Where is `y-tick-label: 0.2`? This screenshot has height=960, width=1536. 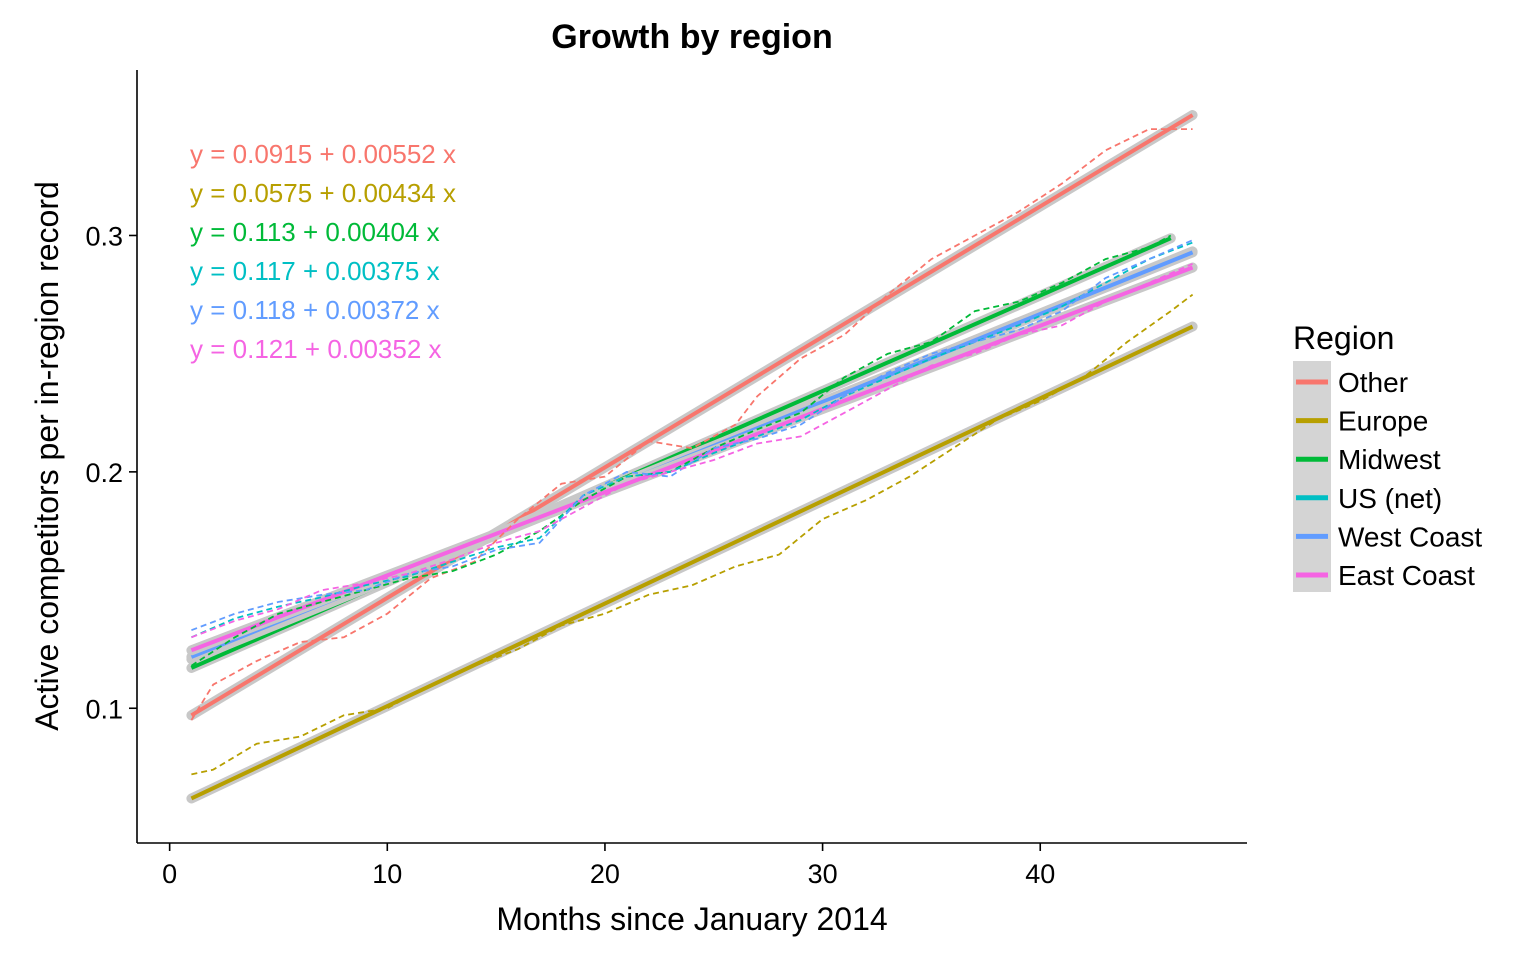 y-tick-label: 0.2 is located at coordinates (104, 473).